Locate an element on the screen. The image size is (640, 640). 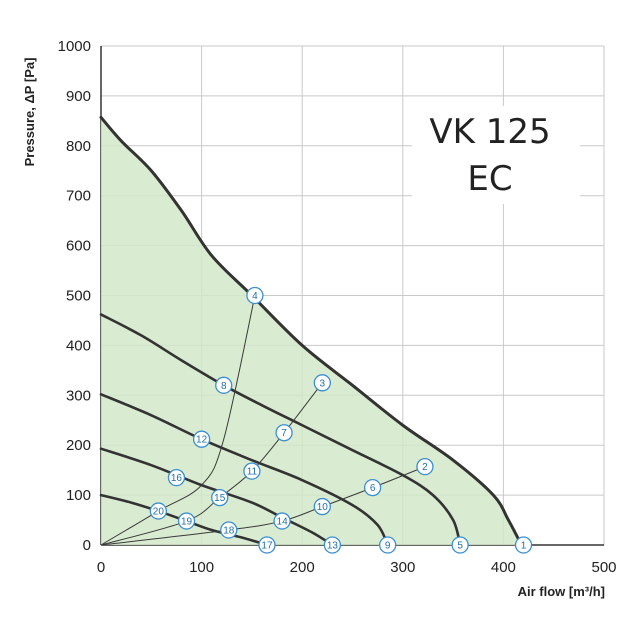
marker-label-20: 20 is located at coordinates (159, 512).